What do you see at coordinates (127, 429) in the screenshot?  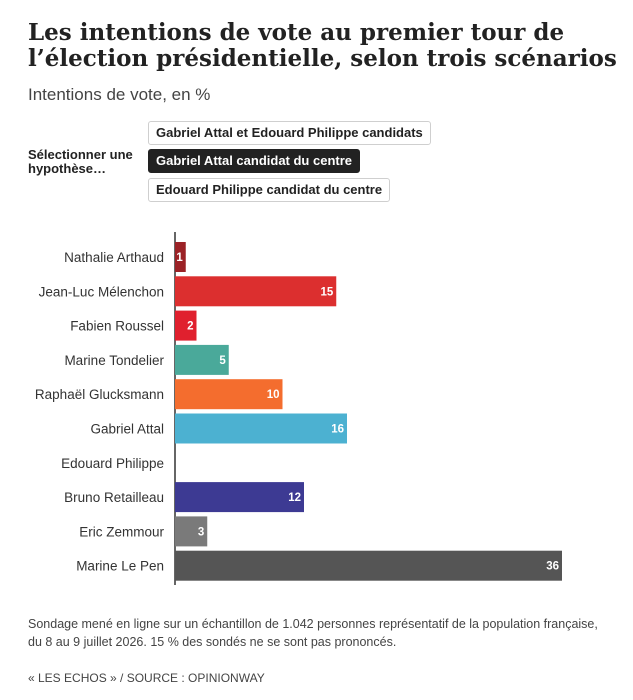 I see `category-label: Gabriel Attal` at bounding box center [127, 429].